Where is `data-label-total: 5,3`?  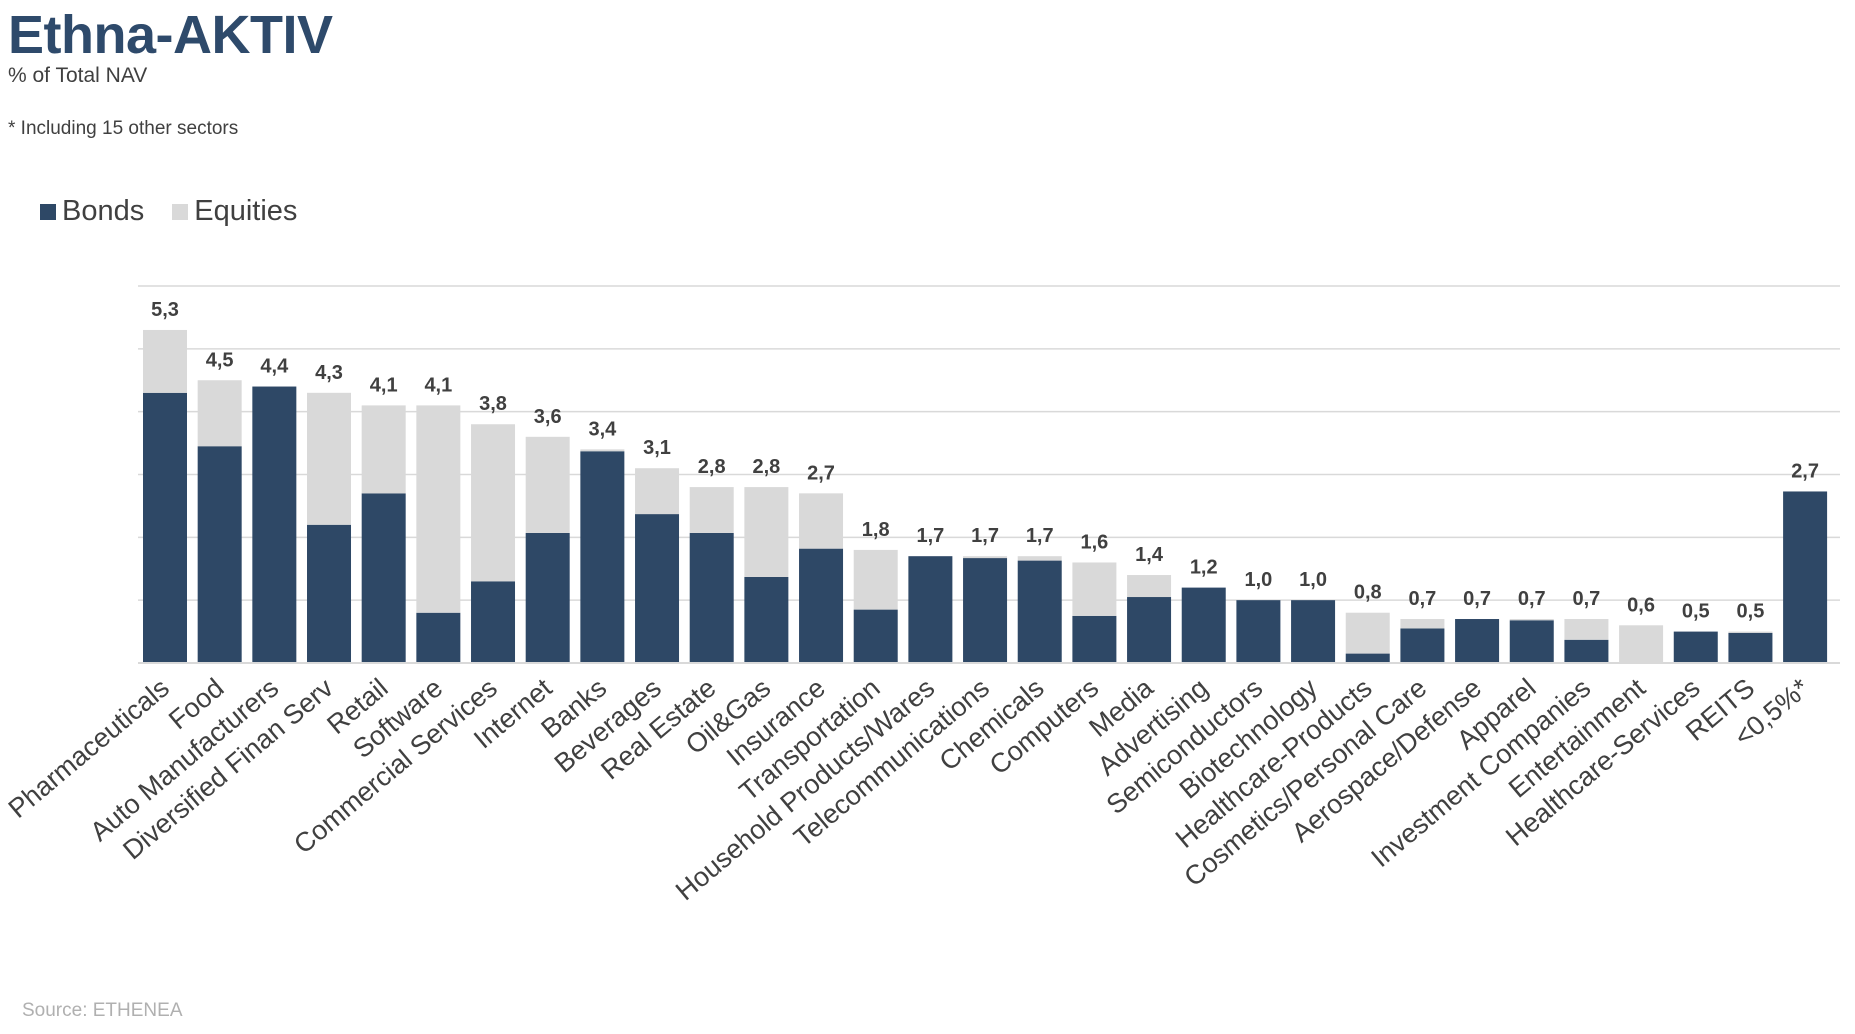 data-label-total: 5,3 is located at coordinates (165, 310).